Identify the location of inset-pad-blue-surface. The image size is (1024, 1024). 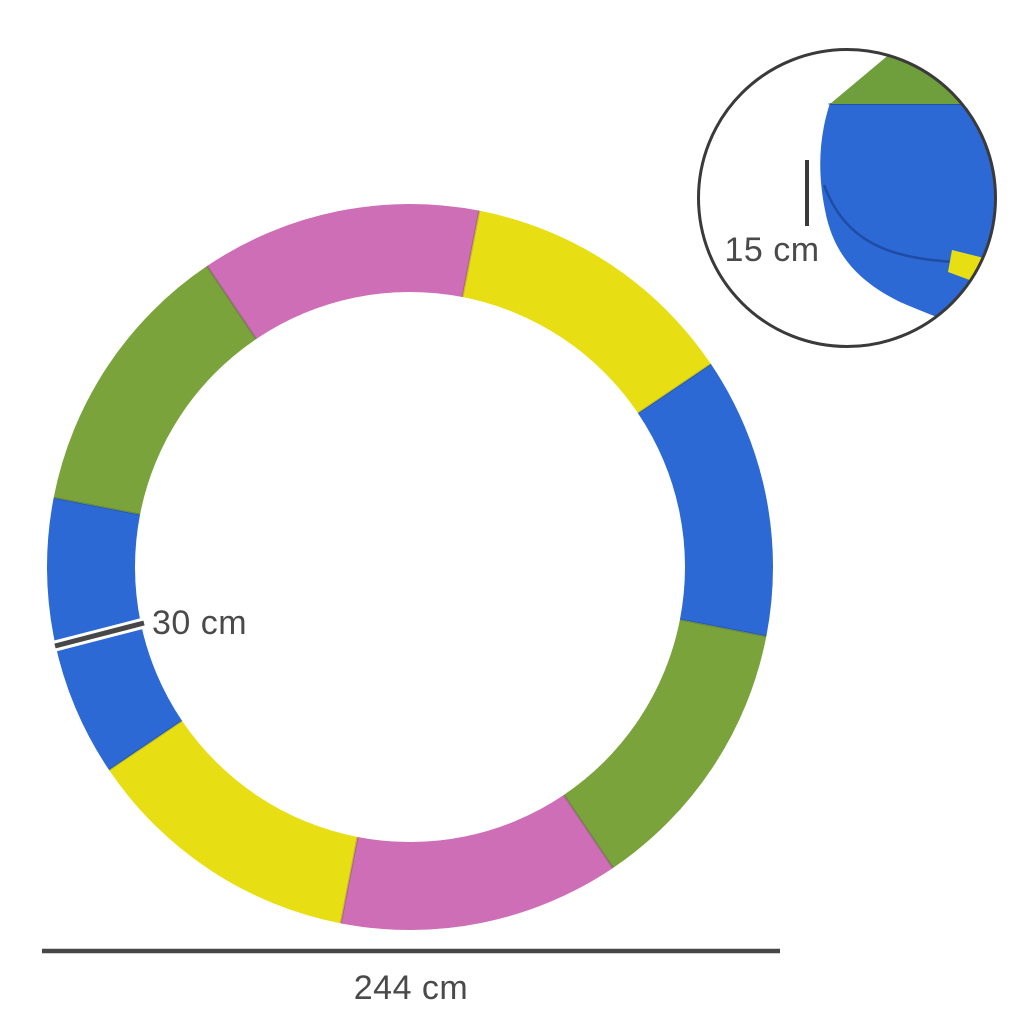
(907, 222).